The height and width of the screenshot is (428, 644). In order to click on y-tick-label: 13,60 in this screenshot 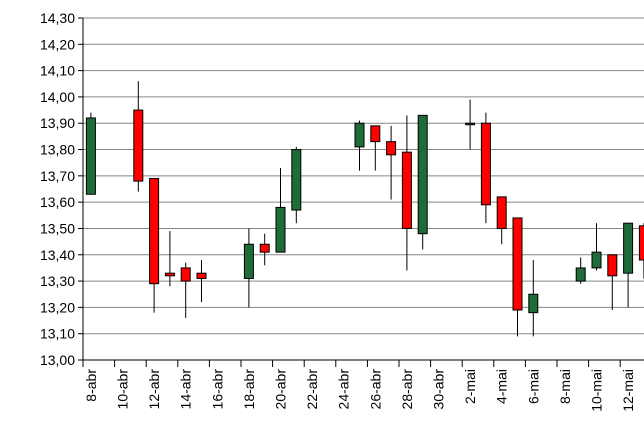, I will do `click(57, 202)`.